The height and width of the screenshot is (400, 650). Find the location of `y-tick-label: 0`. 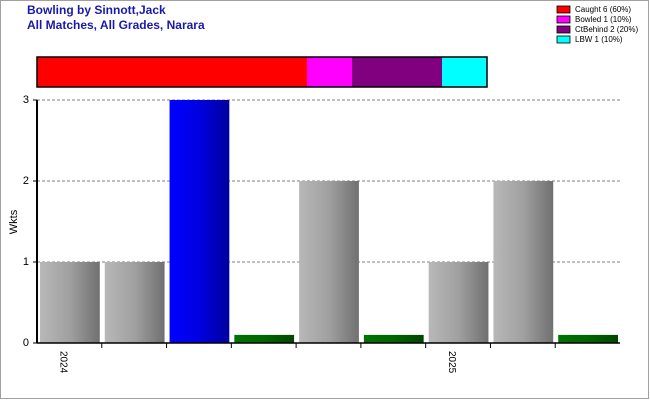

y-tick-label: 0 is located at coordinates (26, 343).